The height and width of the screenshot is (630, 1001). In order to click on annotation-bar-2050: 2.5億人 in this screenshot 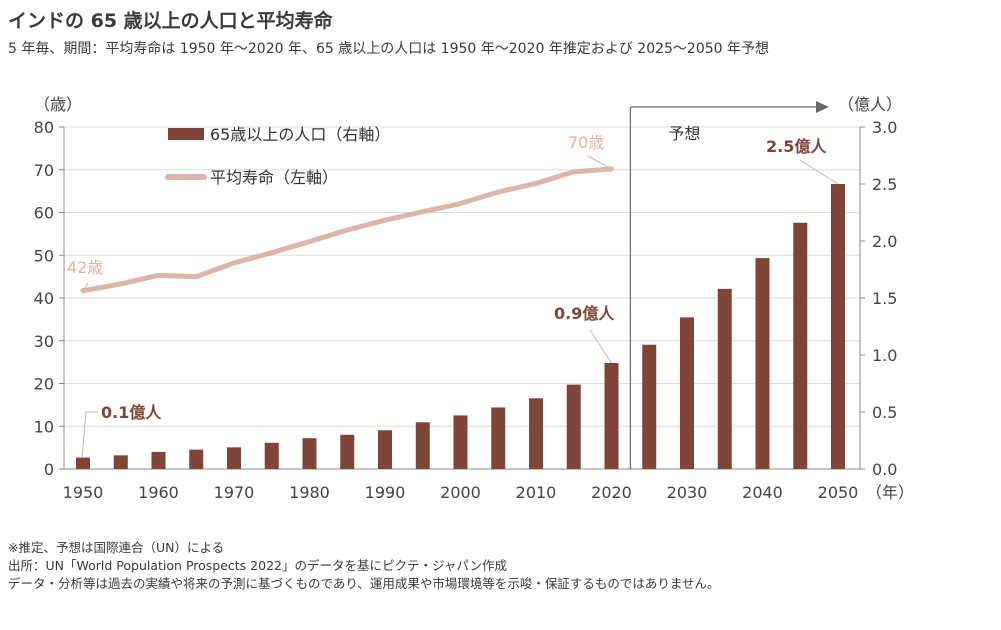, I will do `click(796, 146)`.